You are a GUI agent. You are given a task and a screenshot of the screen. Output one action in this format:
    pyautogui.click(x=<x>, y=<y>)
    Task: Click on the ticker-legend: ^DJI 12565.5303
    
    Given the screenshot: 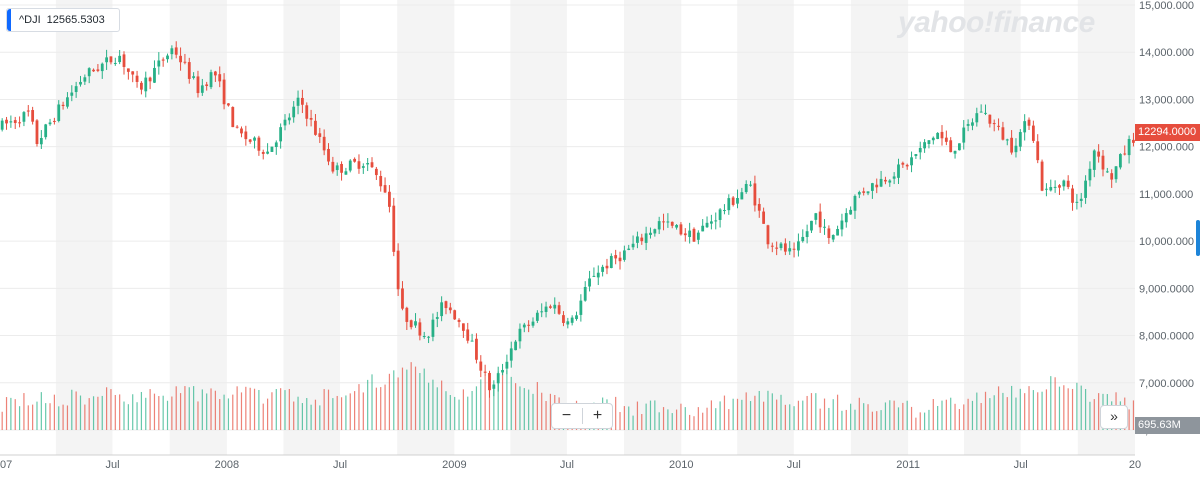 What is the action you would take?
    pyautogui.click(x=63, y=20)
    